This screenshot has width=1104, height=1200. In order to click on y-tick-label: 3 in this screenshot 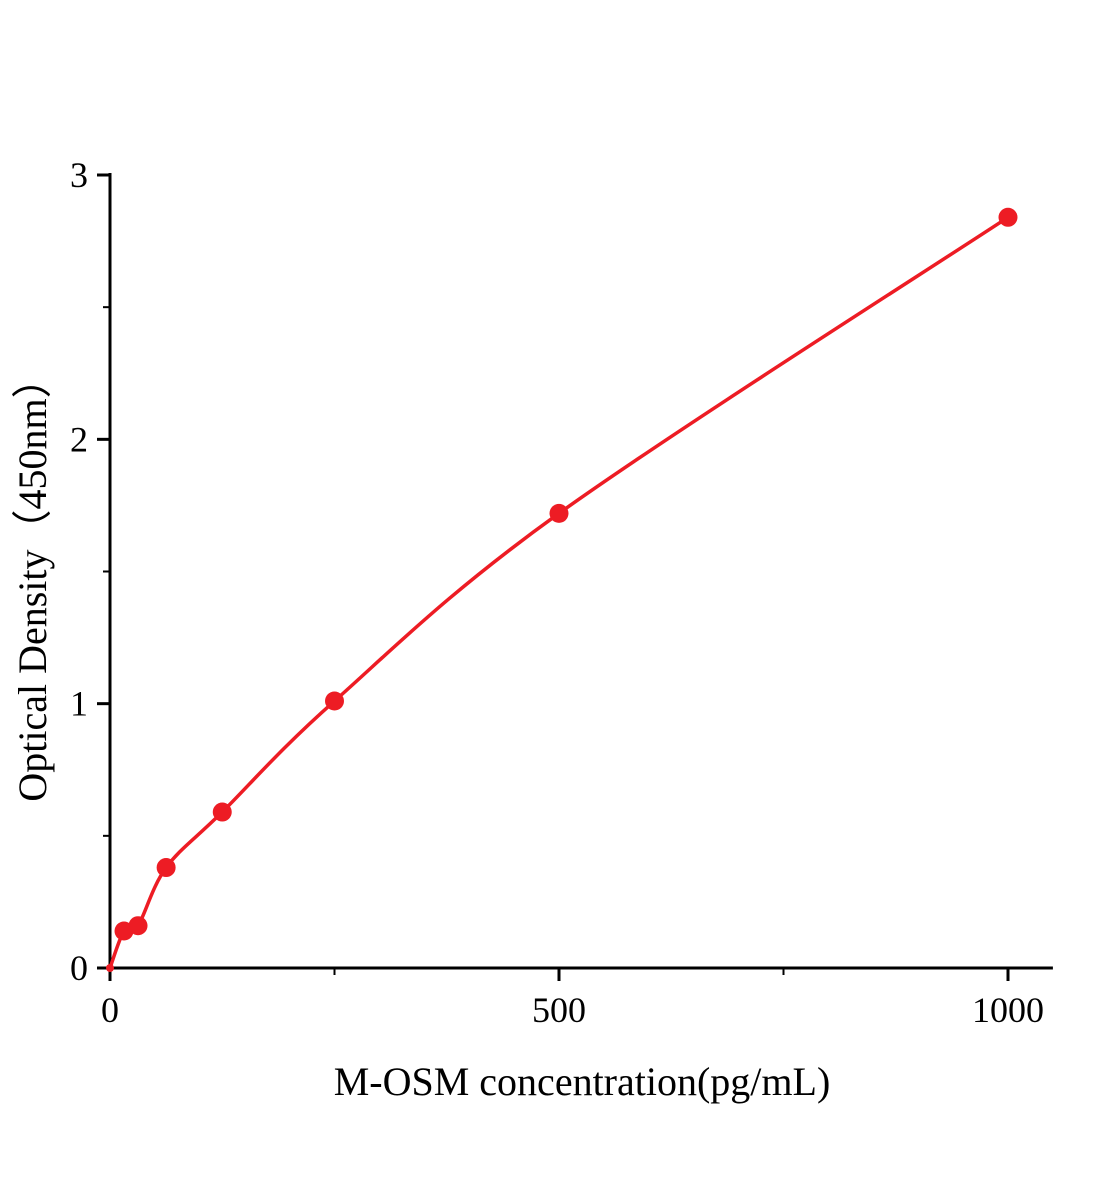, I will do `click(79, 175)`.